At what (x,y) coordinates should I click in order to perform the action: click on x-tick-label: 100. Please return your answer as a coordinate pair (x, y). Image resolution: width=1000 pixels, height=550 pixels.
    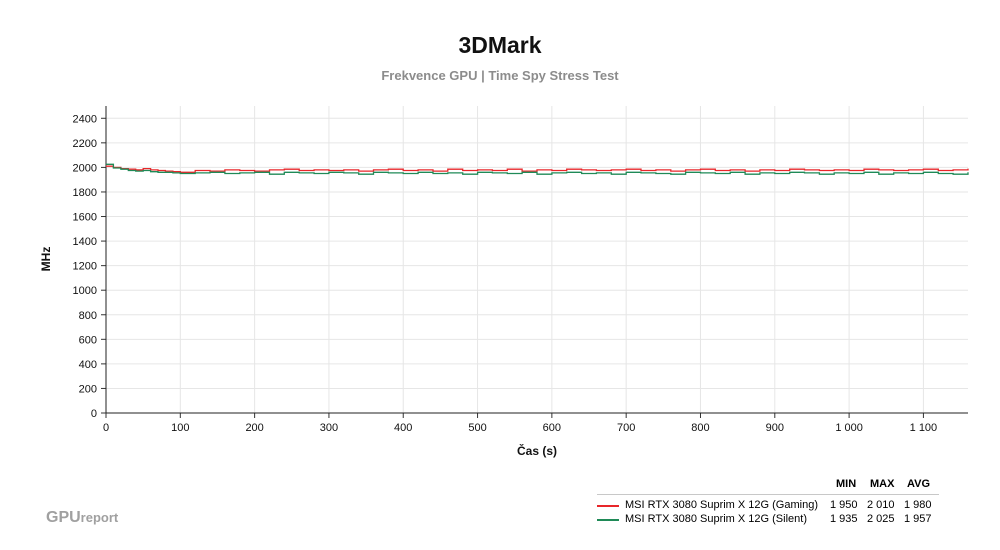
    Looking at the image, I should click on (180, 428).